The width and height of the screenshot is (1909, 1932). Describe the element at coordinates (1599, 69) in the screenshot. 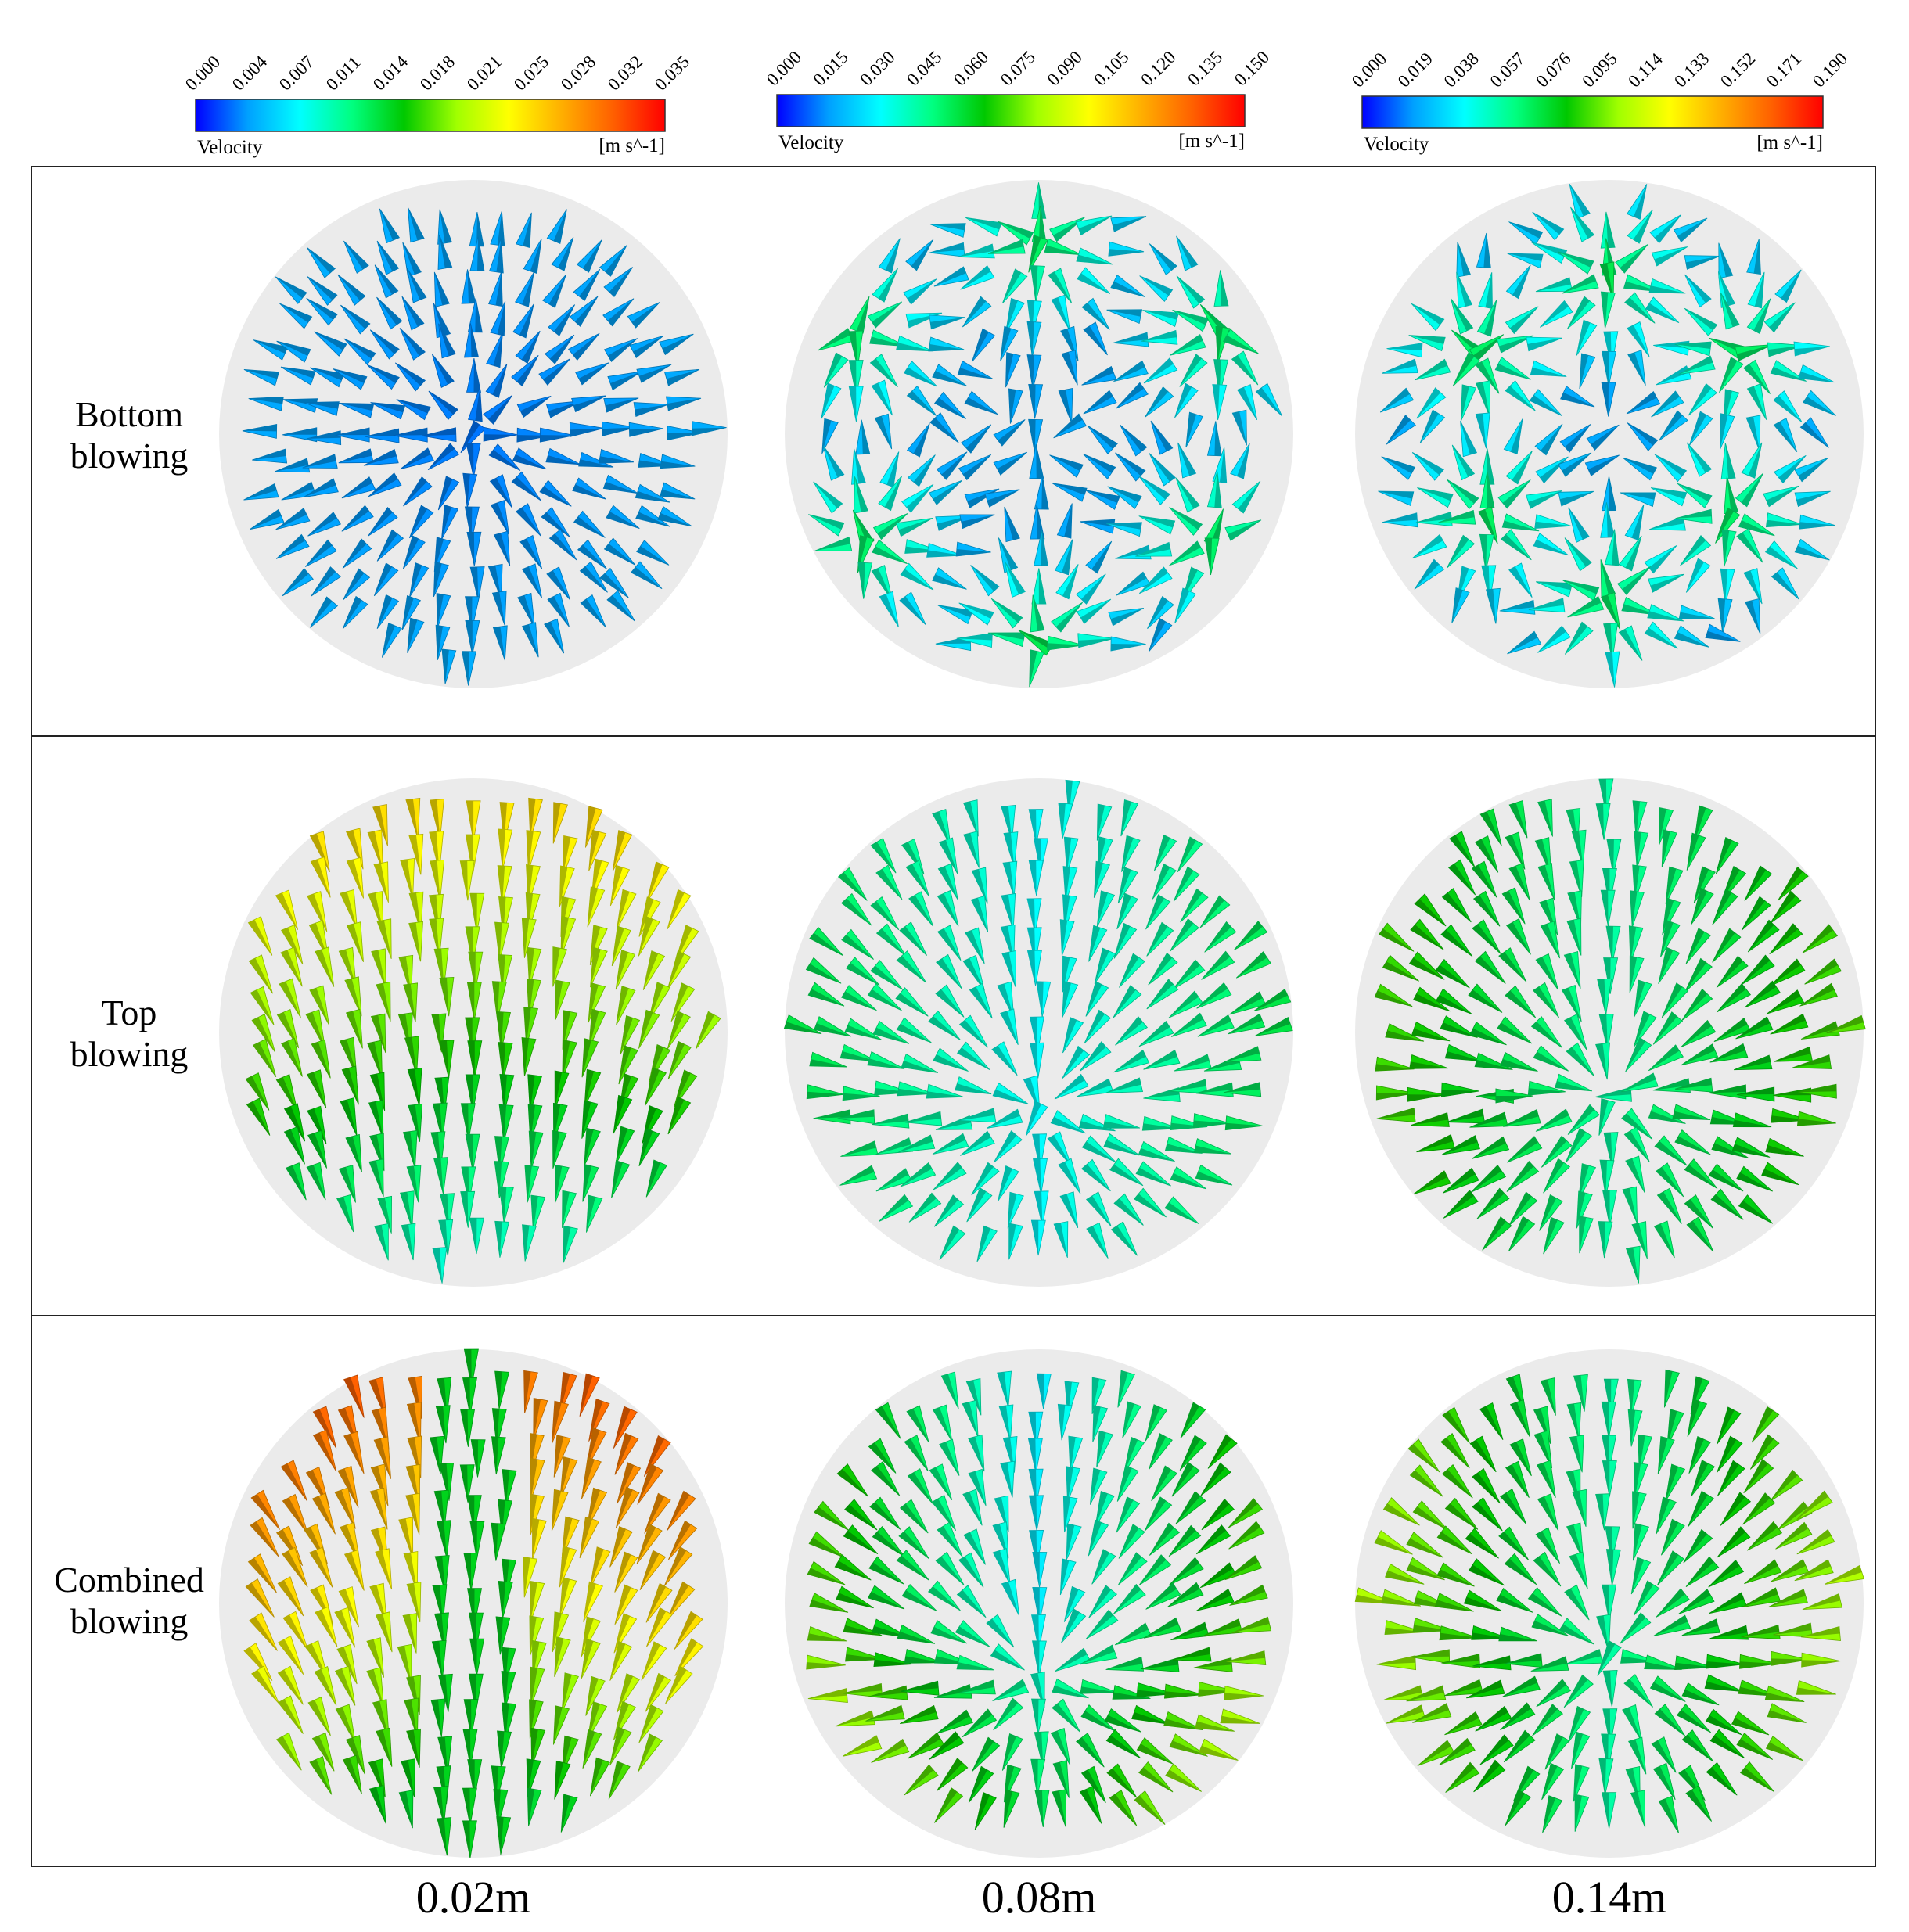

I see `colorbar-tick-label: 0.095` at that location.